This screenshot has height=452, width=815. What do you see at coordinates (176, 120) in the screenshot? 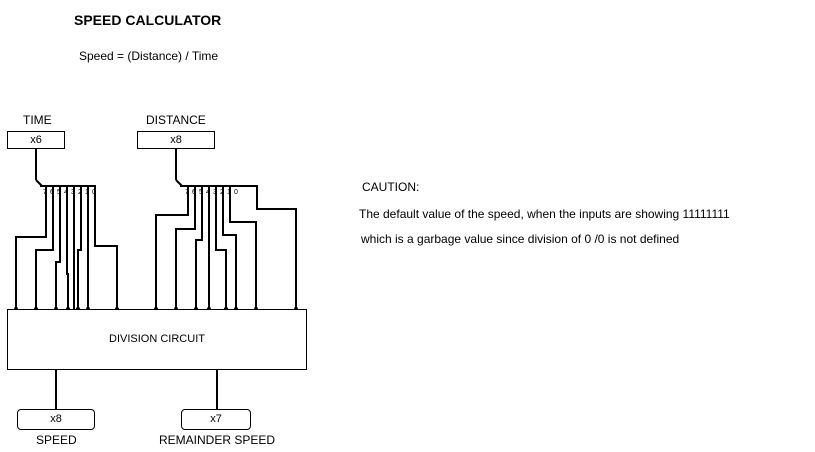
I see `distance-label: DISTANCE` at bounding box center [176, 120].